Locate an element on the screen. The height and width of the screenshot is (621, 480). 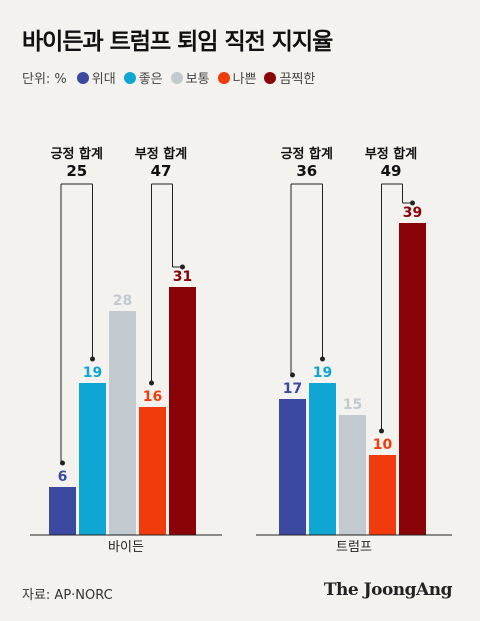
value-label: 15 is located at coordinates (352, 405).